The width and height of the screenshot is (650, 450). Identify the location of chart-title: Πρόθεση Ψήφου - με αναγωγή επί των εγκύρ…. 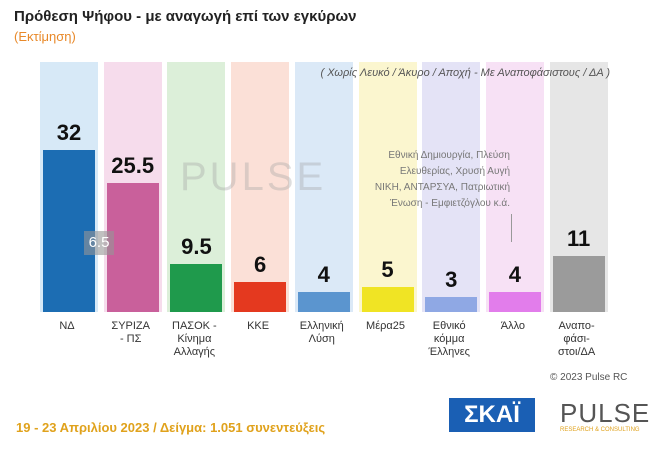
(185, 16).